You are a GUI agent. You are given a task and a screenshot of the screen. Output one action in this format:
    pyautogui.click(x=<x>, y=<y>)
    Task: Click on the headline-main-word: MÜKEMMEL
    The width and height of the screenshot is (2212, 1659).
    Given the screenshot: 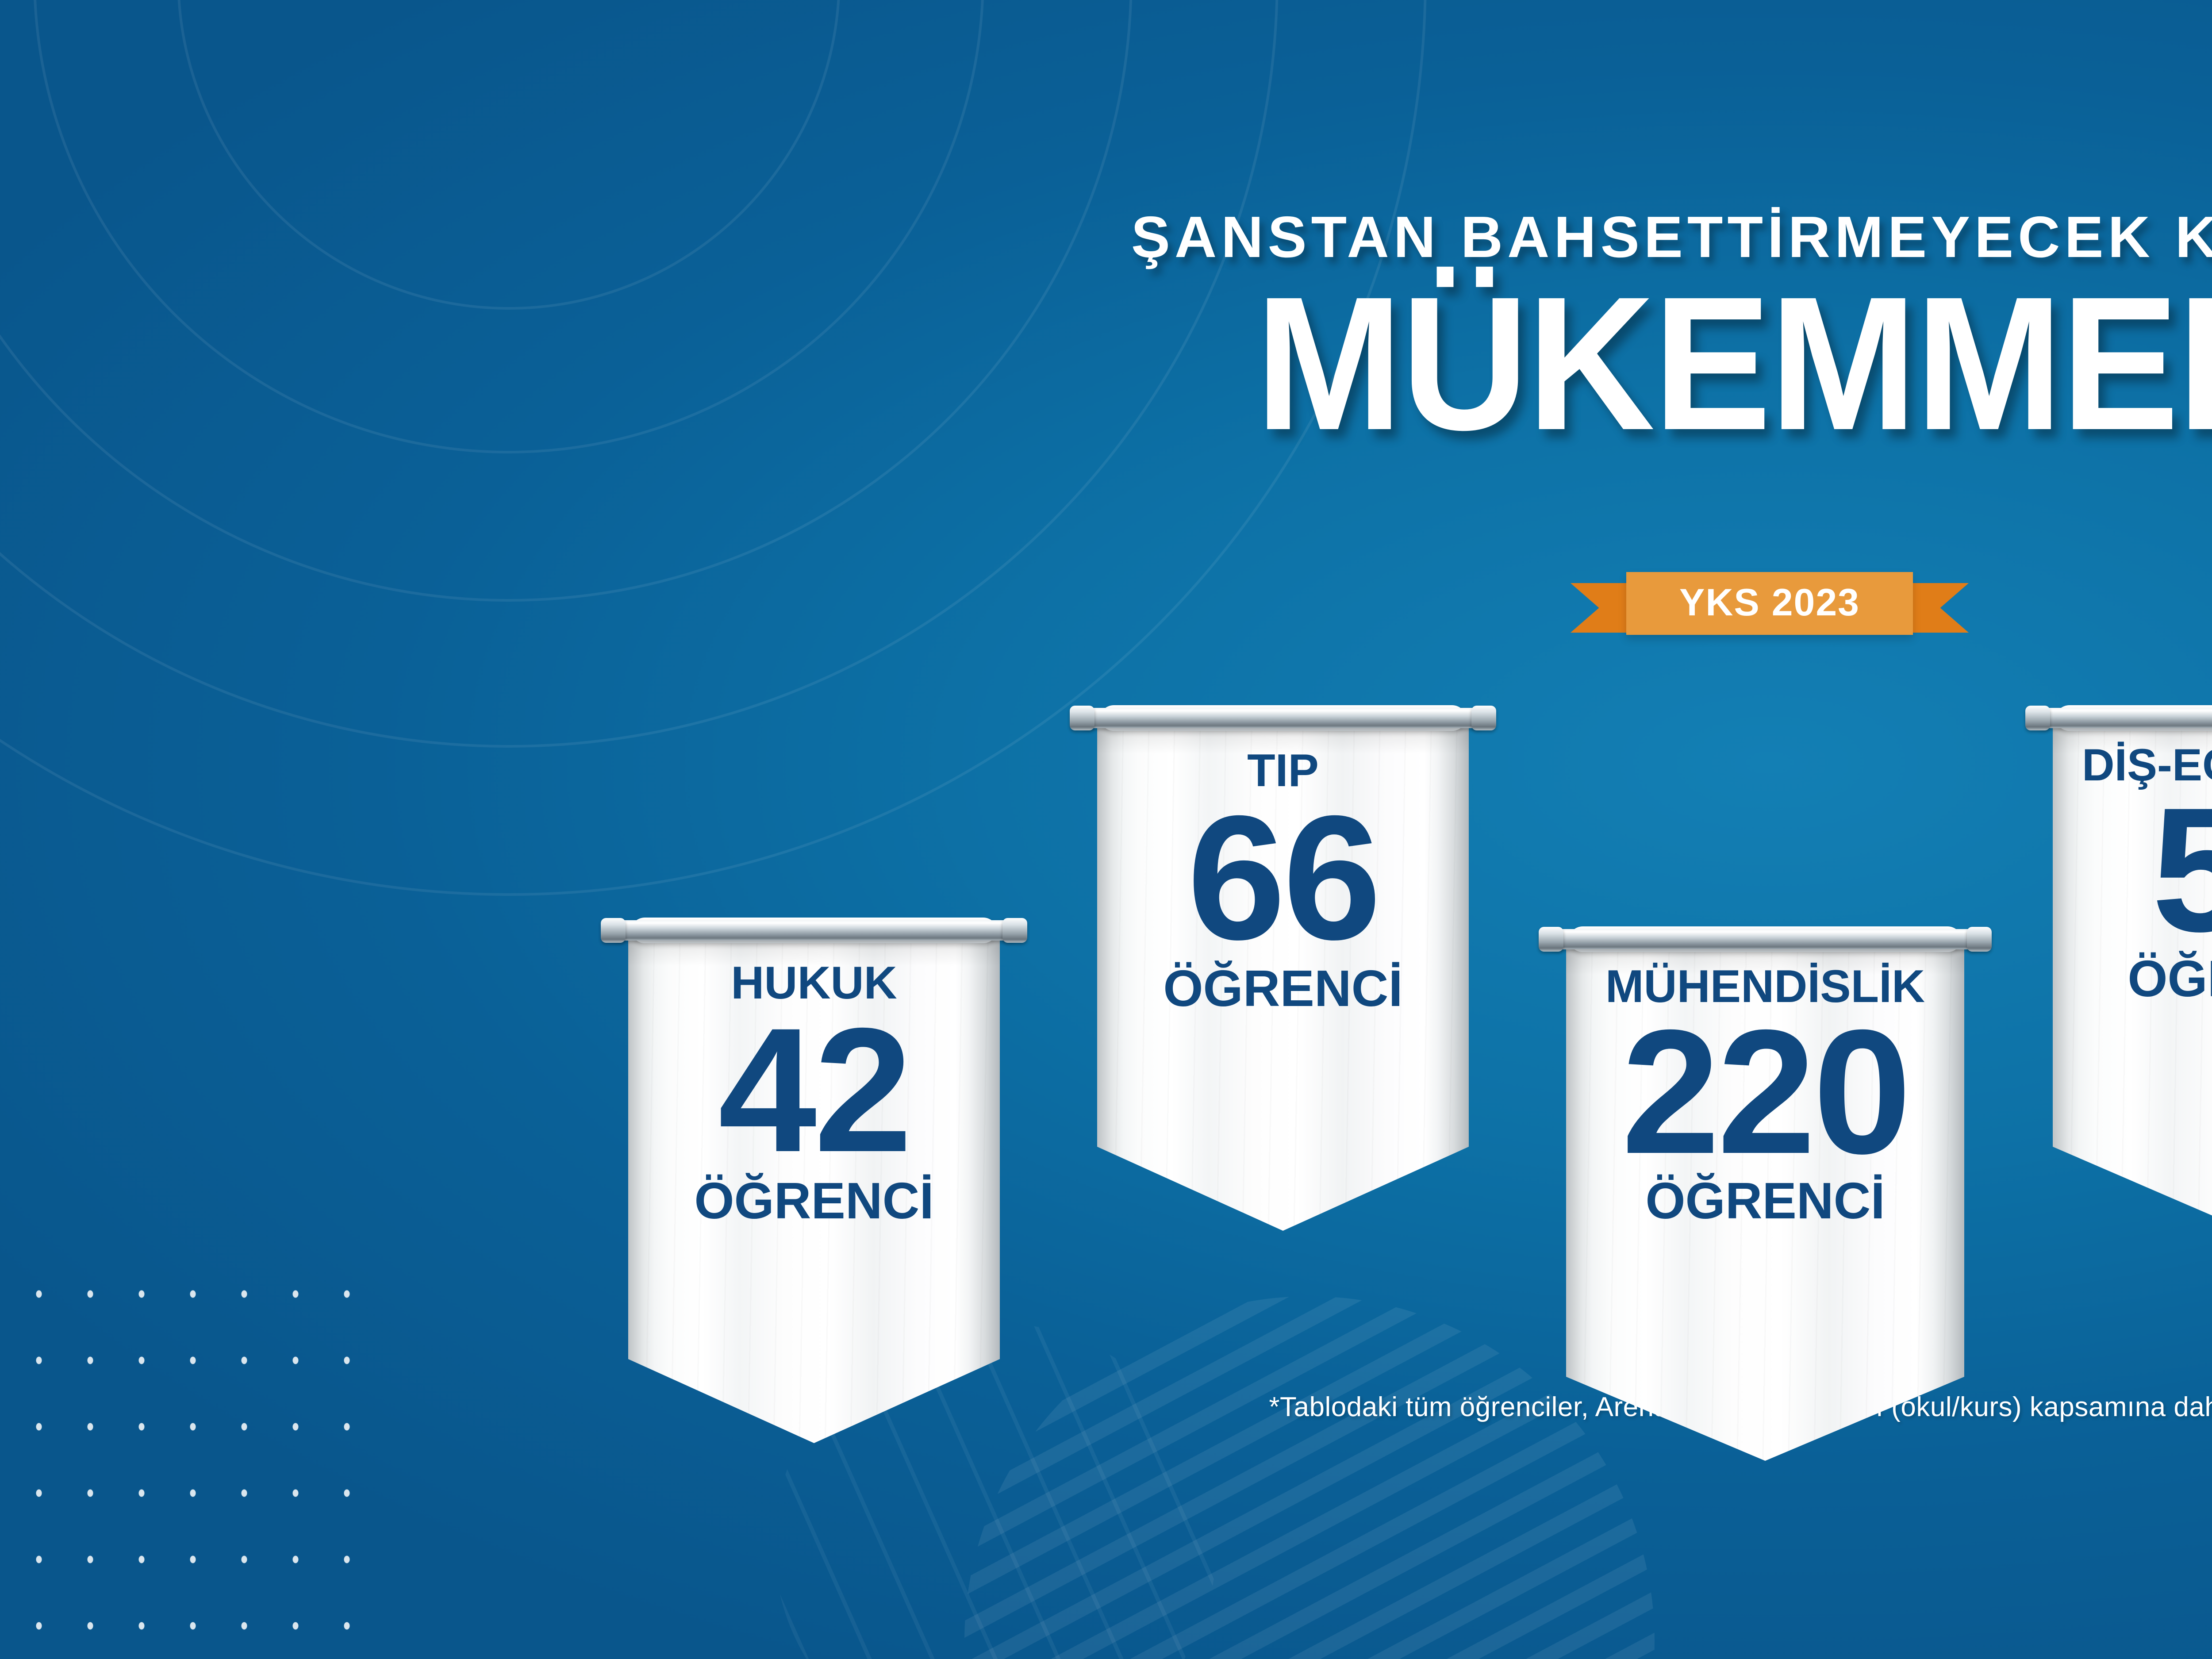 What is the action you would take?
    pyautogui.click(x=1734, y=364)
    